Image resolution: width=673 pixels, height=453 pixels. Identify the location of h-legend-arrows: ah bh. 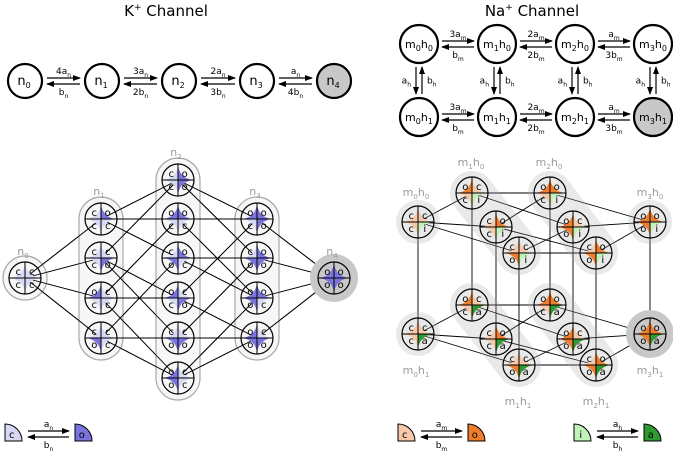
(617, 436).